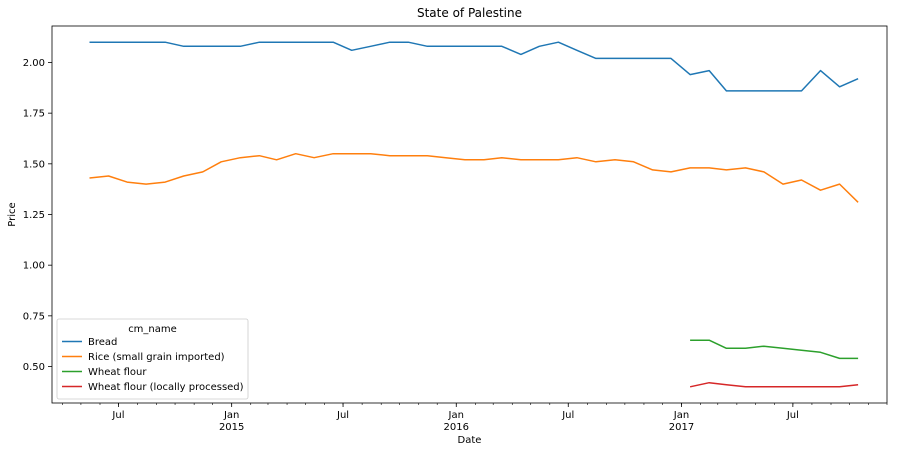  I want to click on chart-title: State of Palestine, so click(469, 13).